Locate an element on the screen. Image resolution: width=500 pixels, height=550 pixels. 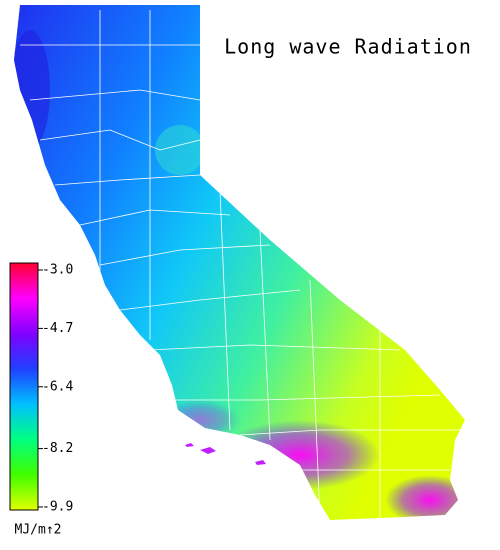
colorbar-tick-label: -6.4 is located at coordinates (57, 386).